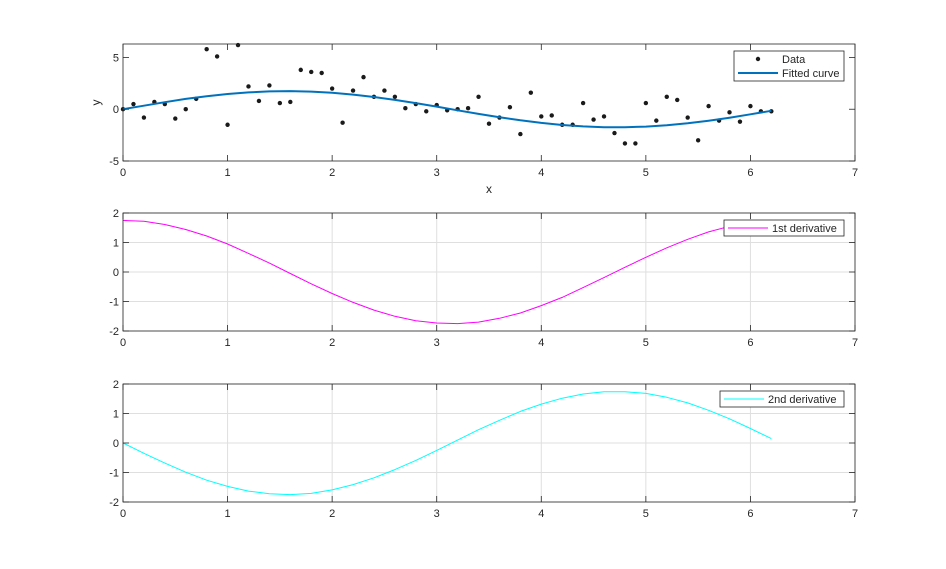  What do you see at coordinates (855, 514) in the screenshot?
I see `chart2-xtick-label-7: 7` at bounding box center [855, 514].